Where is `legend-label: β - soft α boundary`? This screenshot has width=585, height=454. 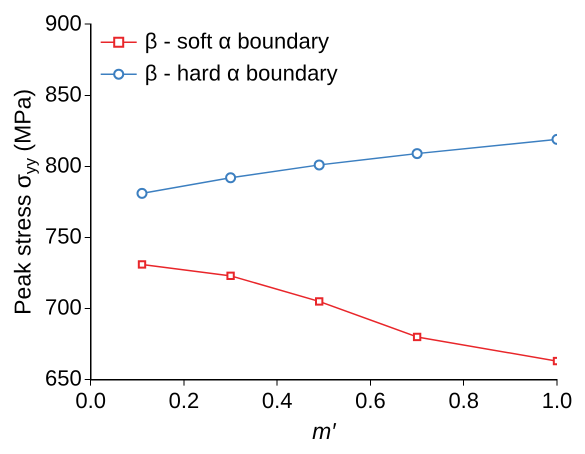
legend-label: β - soft α boundary is located at coordinates (237, 41).